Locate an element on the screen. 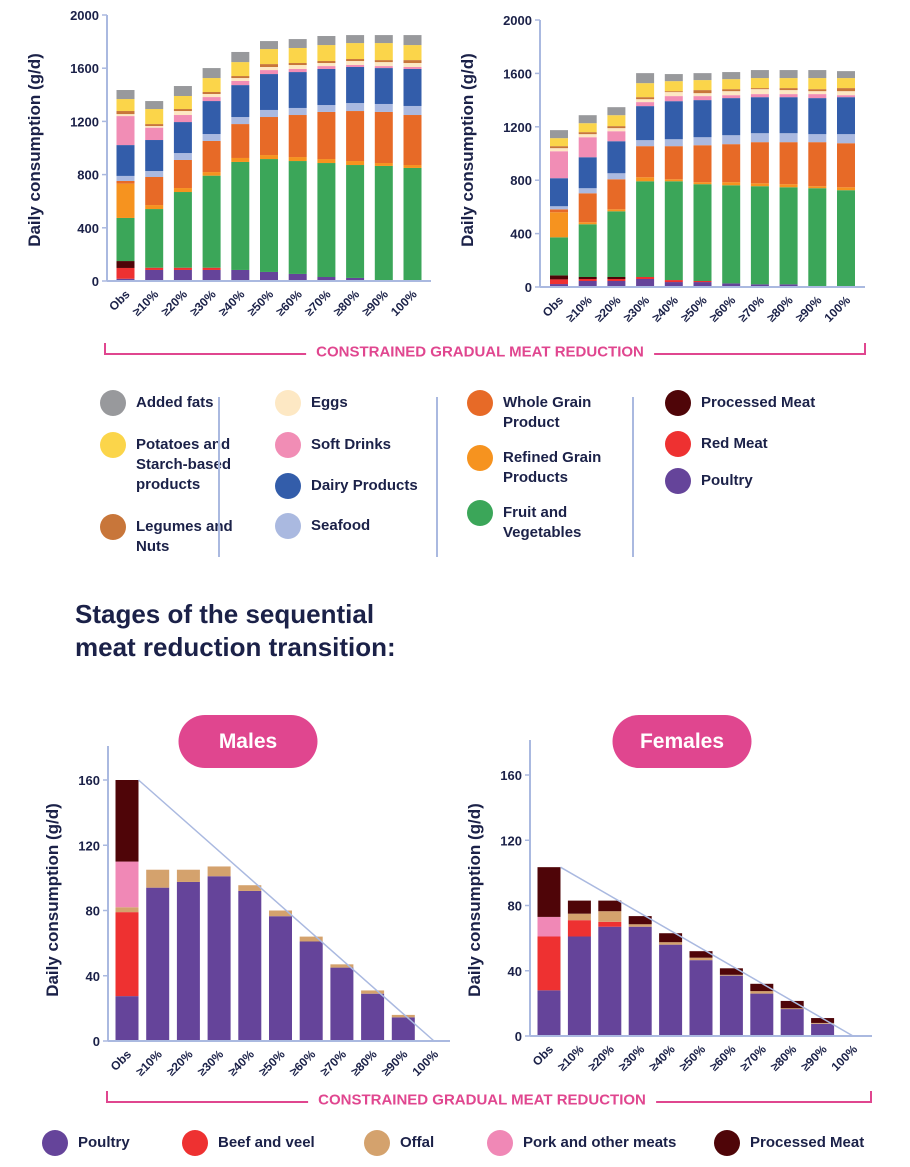 Image resolution: width=910 pixels, height=1167 pixels. legend-label: Pork and other meats is located at coordinates (600, 1142).